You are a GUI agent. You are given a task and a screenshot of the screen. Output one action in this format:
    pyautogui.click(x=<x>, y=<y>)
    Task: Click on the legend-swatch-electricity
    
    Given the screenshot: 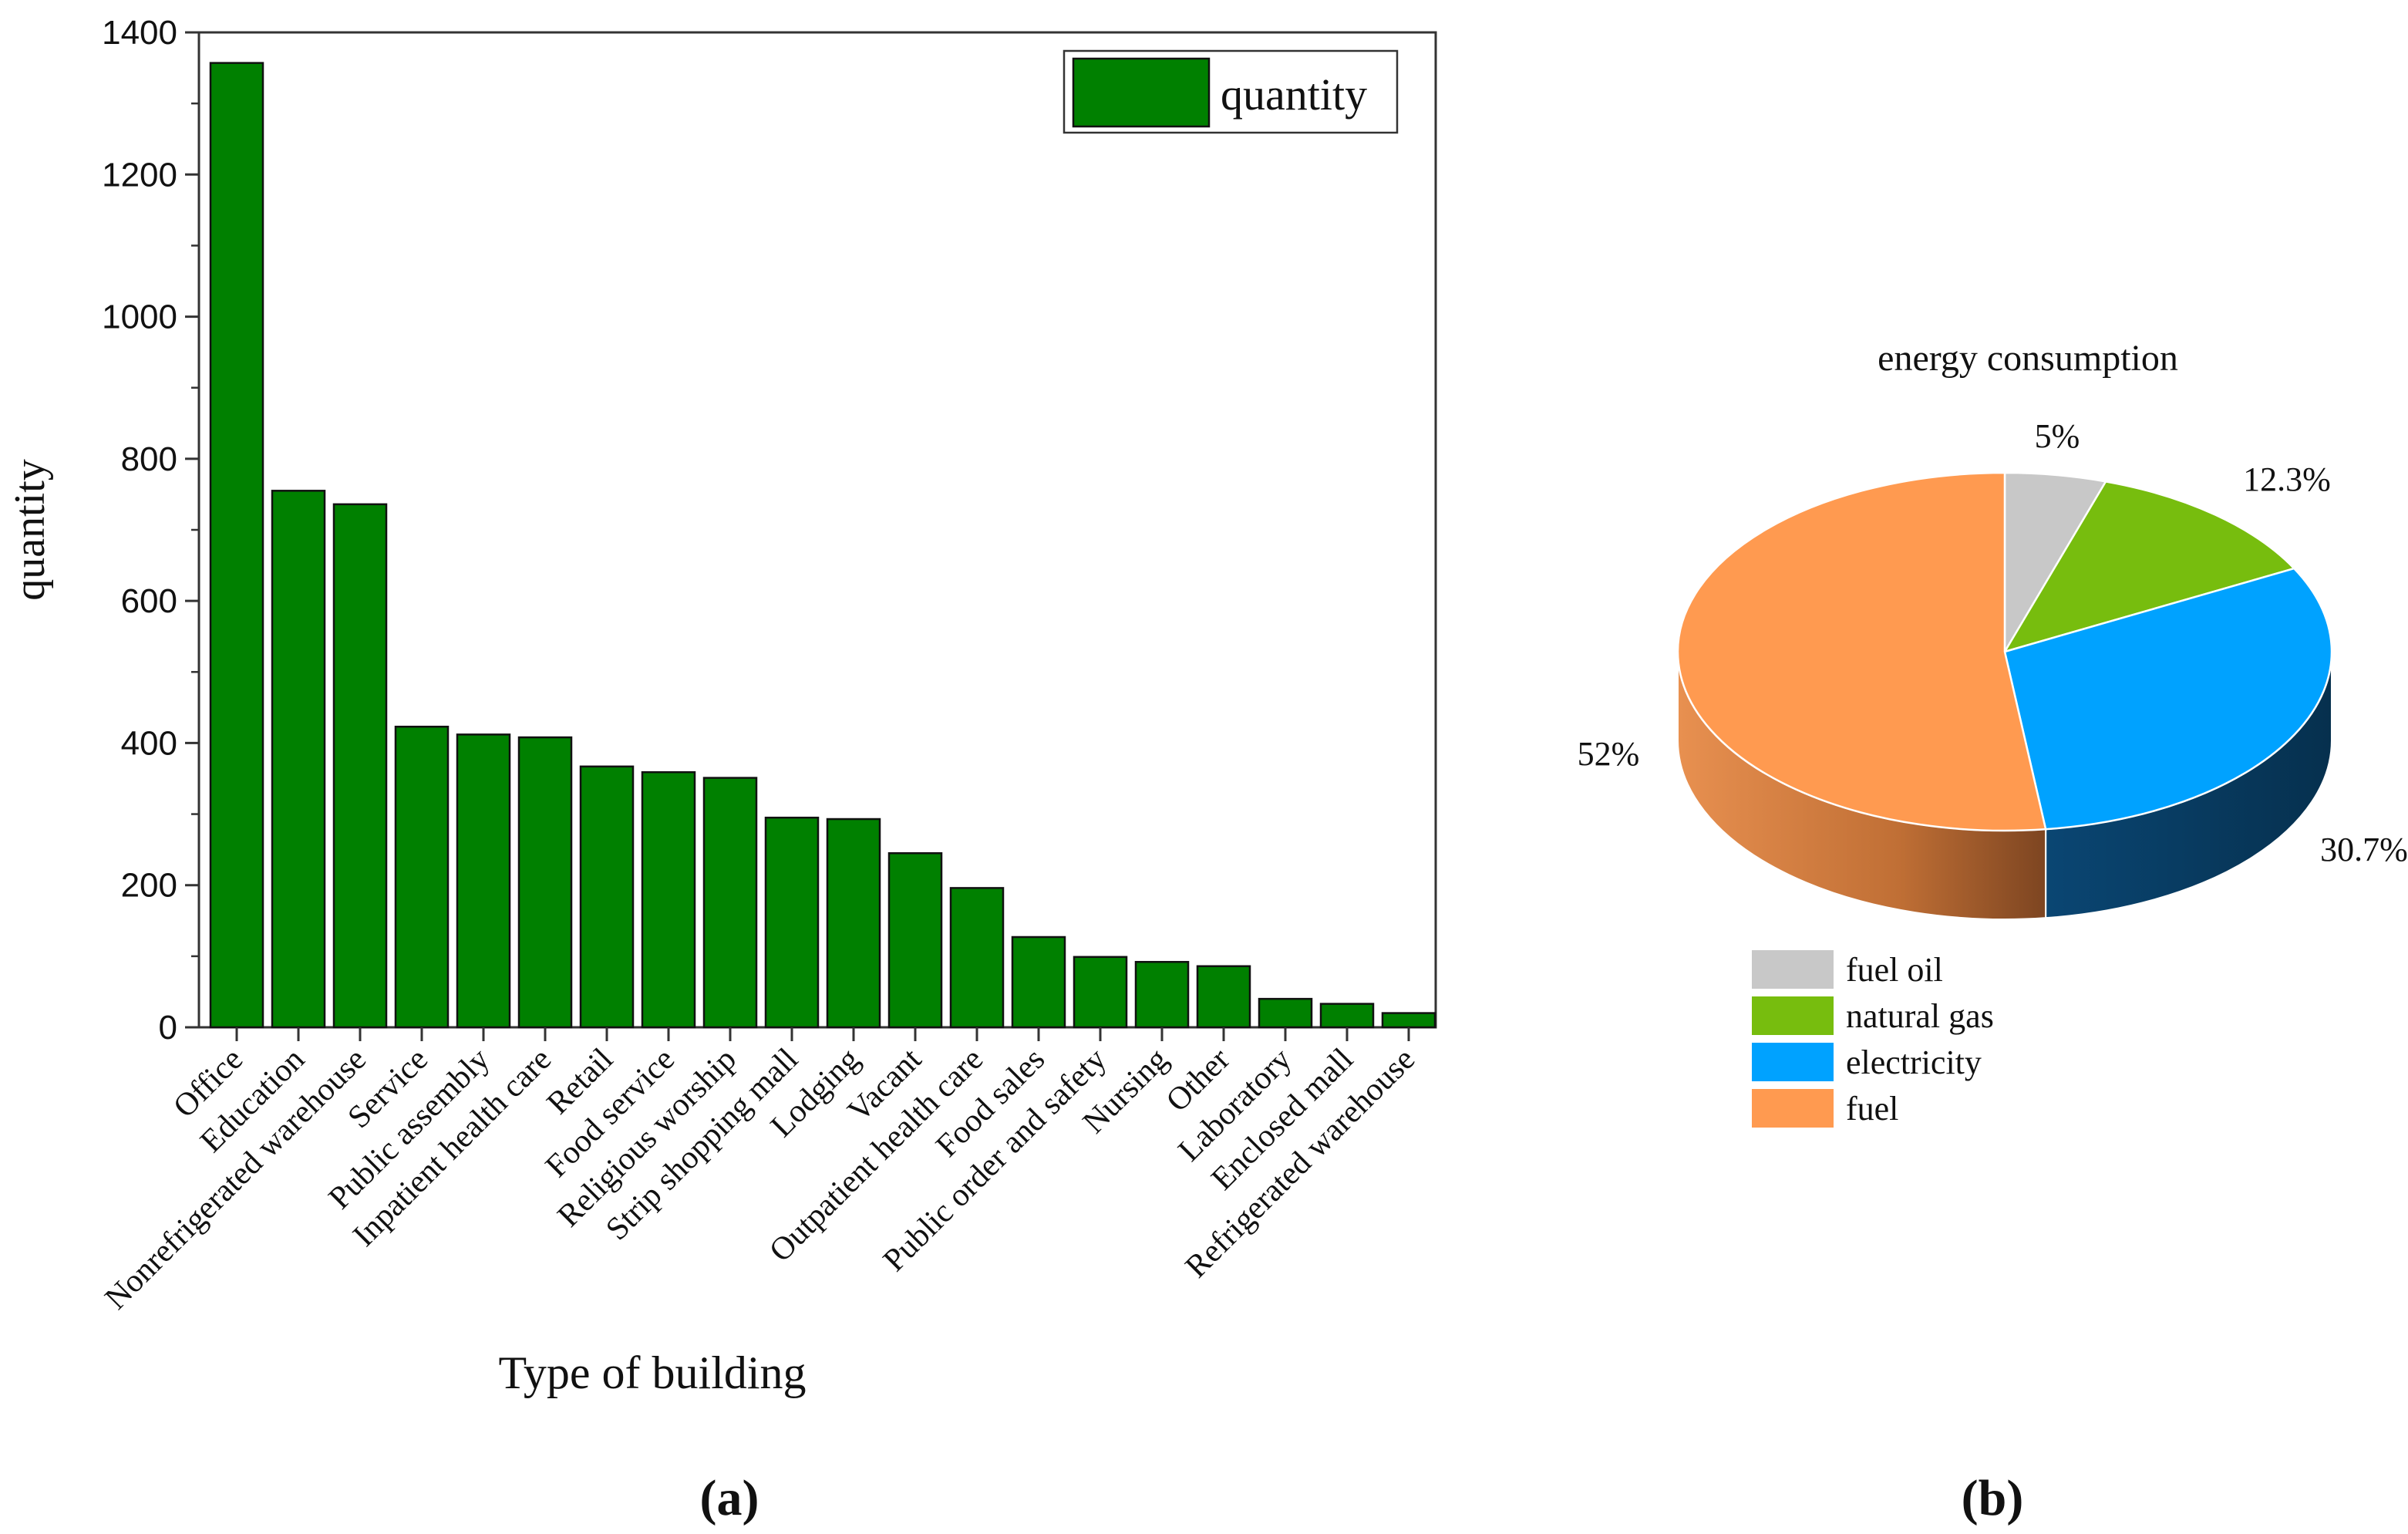 What is the action you would take?
    pyautogui.click(x=1793, y=1062)
    